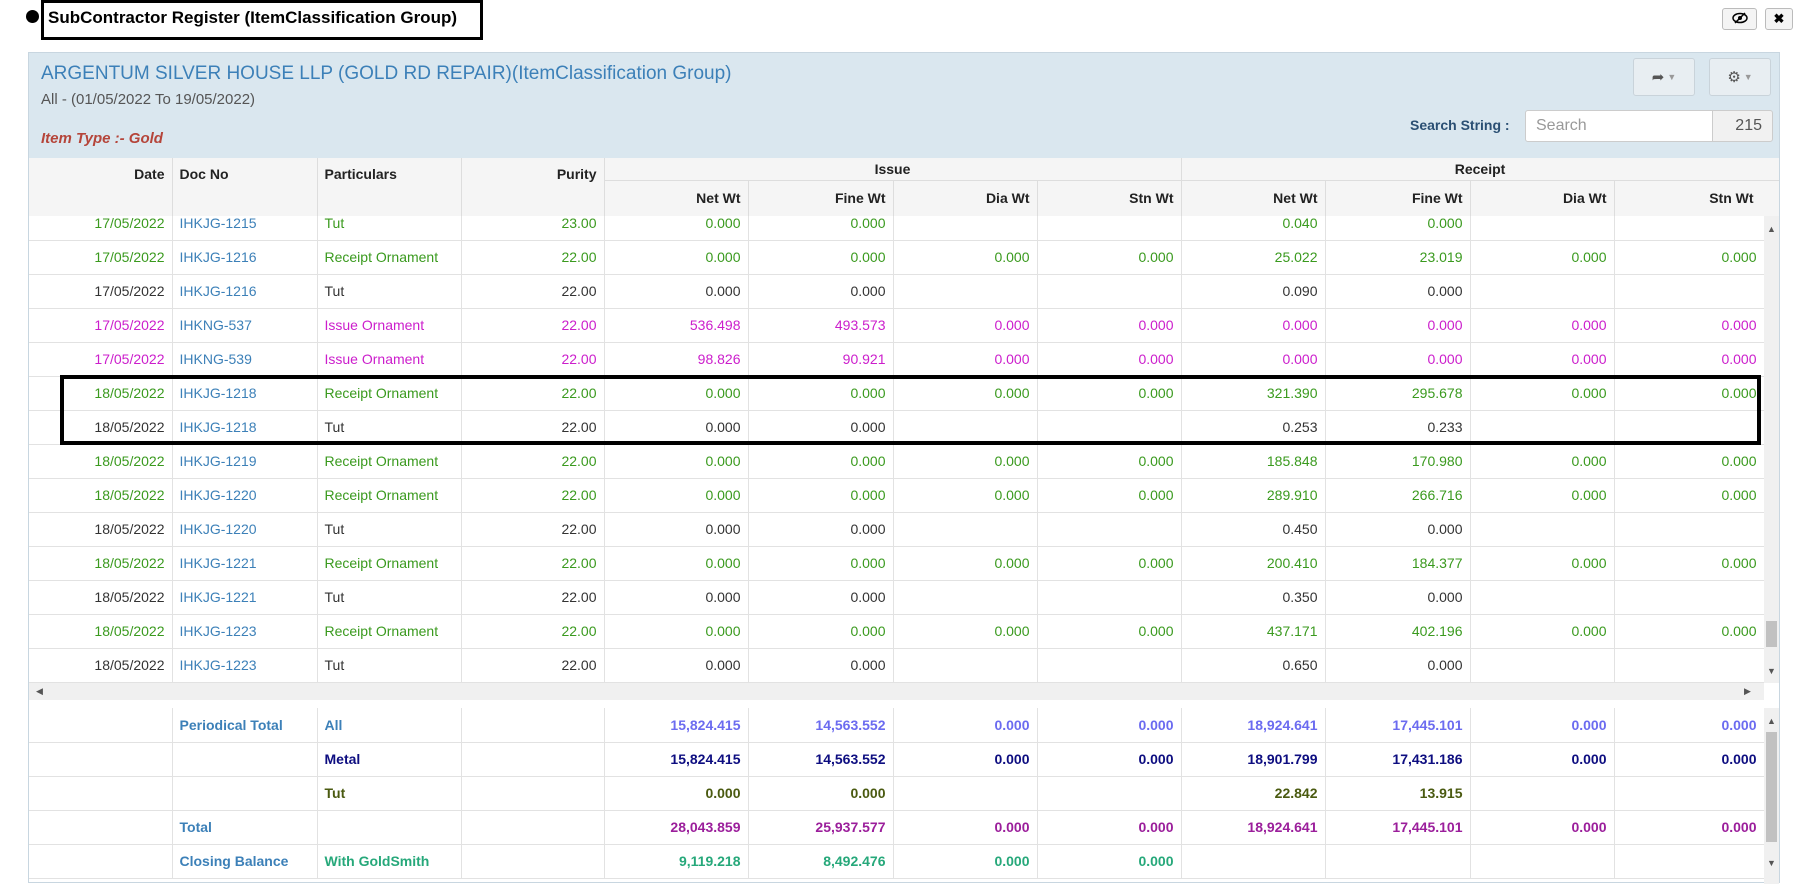 Image resolution: width=1811 pixels, height=884 pixels. What do you see at coordinates (389, 187) in the screenshot?
I see `col-particulars: Particulars` at bounding box center [389, 187].